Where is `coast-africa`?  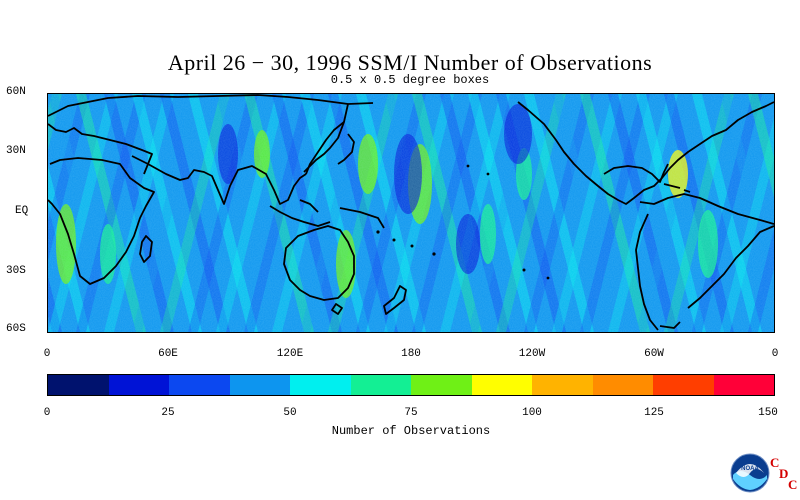 coast-africa is located at coordinates (101, 221).